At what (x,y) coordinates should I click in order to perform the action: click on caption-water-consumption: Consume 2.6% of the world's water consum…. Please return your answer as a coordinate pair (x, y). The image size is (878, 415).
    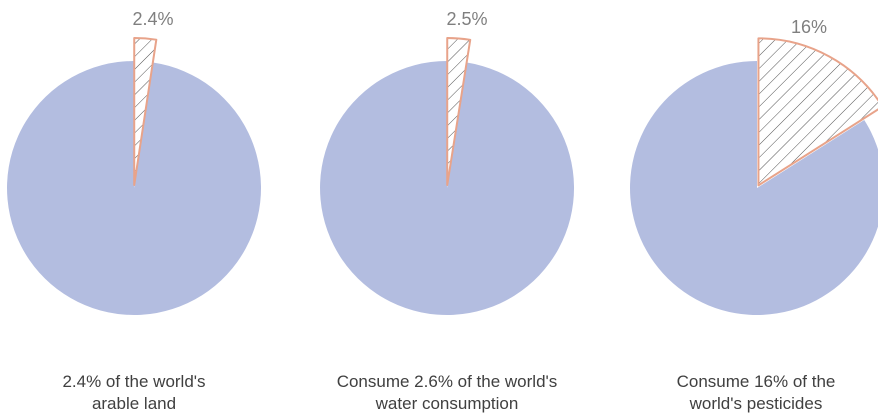
    Looking at the image, I should click on (447, 393).